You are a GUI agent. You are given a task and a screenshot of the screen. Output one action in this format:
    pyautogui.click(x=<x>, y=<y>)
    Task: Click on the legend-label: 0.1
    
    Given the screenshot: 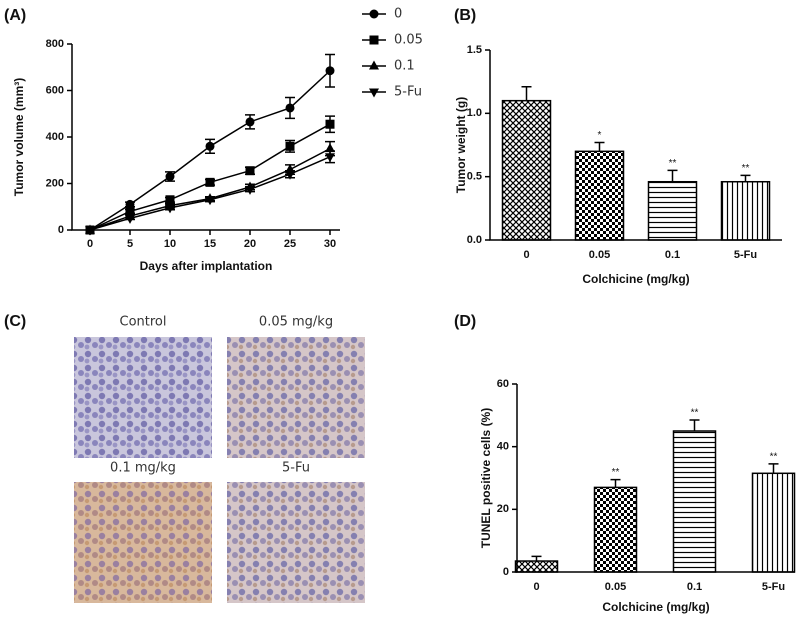 What is the action you would take?
    pyautogui.click(x=404, y=66)
    